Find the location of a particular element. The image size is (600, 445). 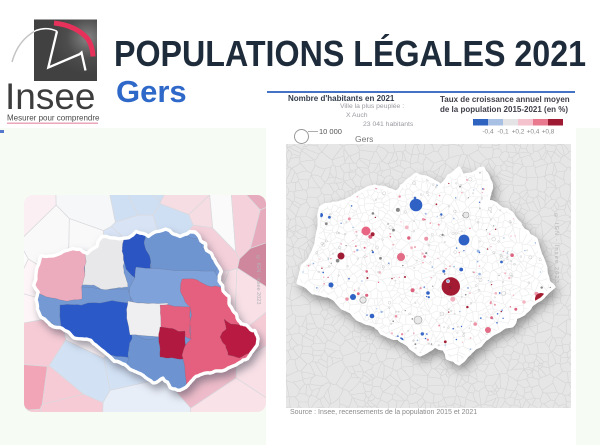

svg-text: Mesurer pour comprendre is located at coordinates (53, 118).